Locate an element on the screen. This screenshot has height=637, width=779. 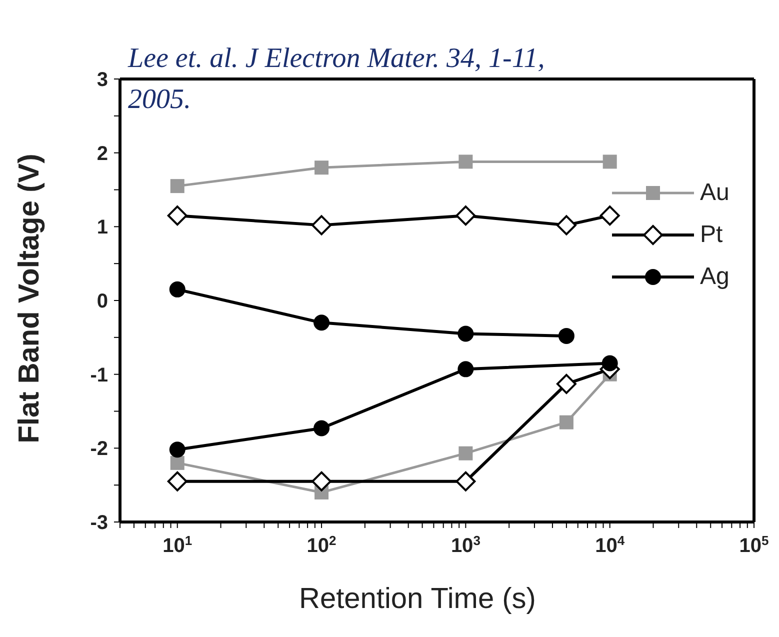
legend-label: Au is located at coordinates (715, 193).